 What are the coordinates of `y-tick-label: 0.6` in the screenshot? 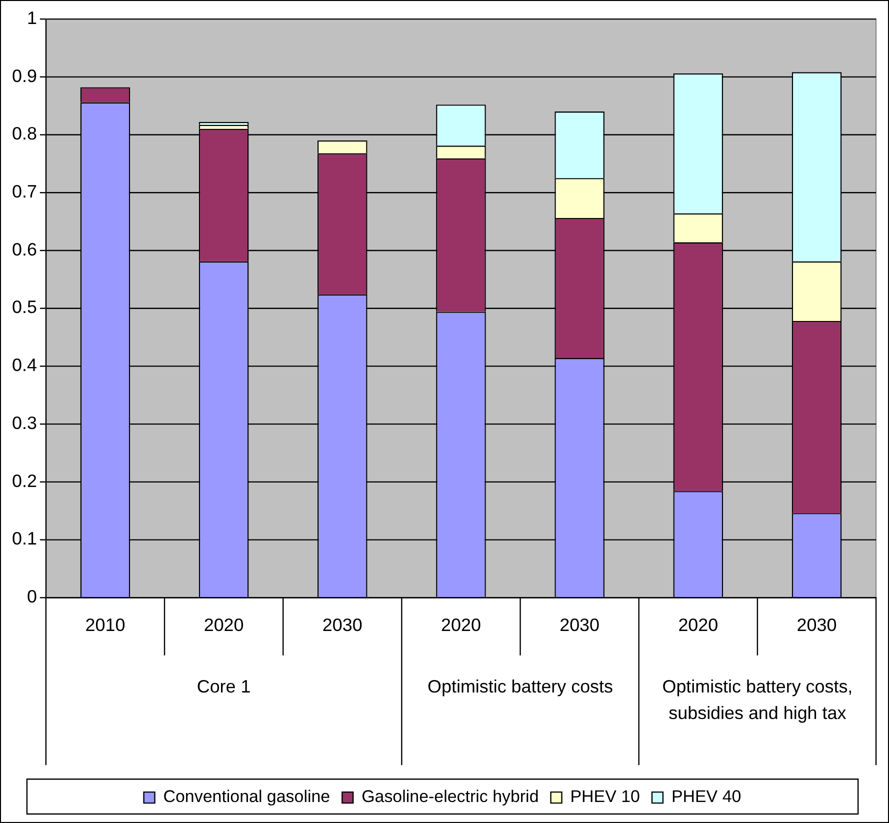 It's located at (24, 249).